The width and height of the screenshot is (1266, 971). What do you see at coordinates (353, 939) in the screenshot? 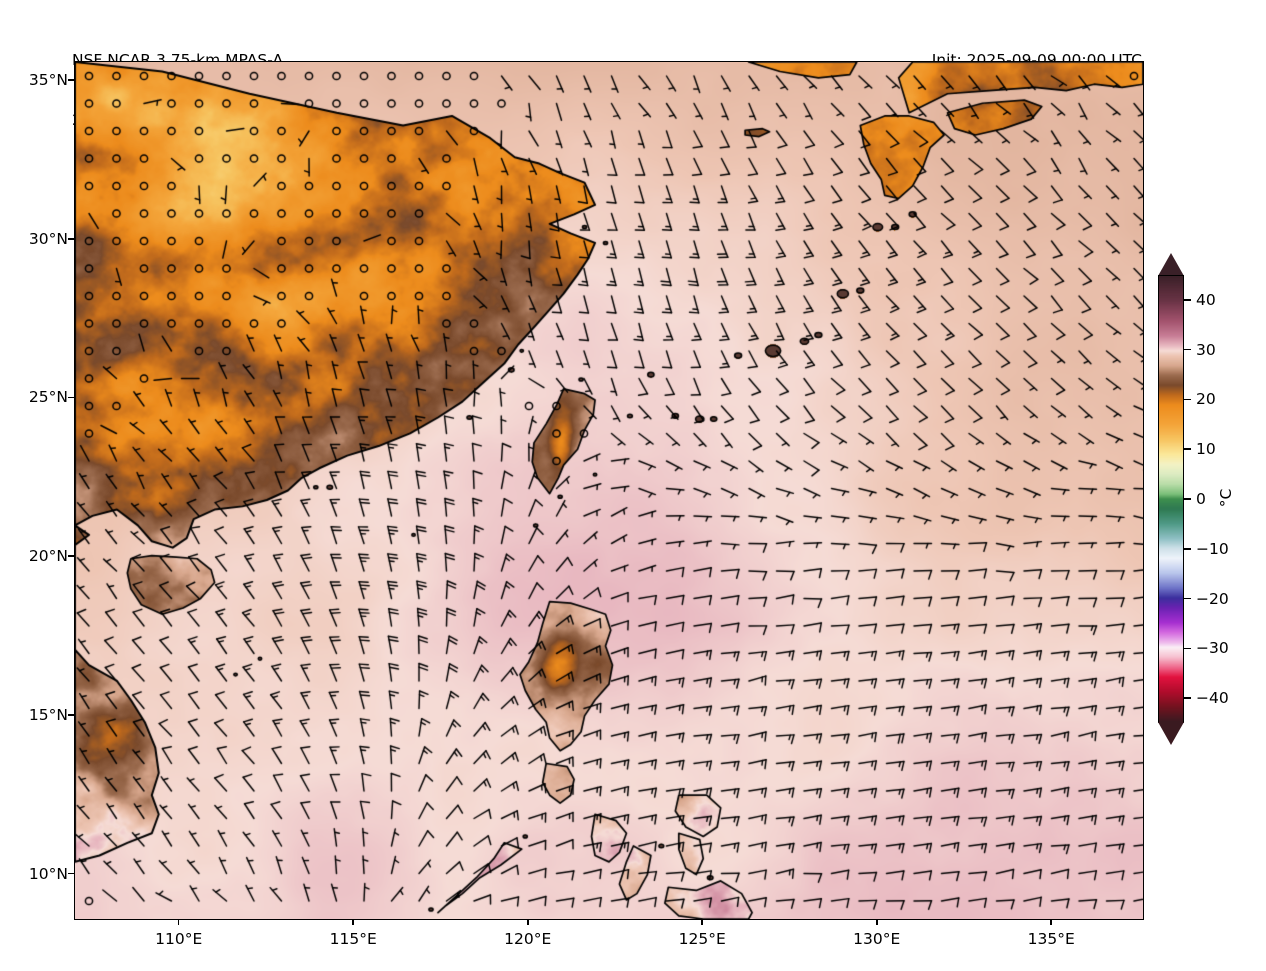
I see `x-tick-label: 115°E` at bounding box center [353, 939].